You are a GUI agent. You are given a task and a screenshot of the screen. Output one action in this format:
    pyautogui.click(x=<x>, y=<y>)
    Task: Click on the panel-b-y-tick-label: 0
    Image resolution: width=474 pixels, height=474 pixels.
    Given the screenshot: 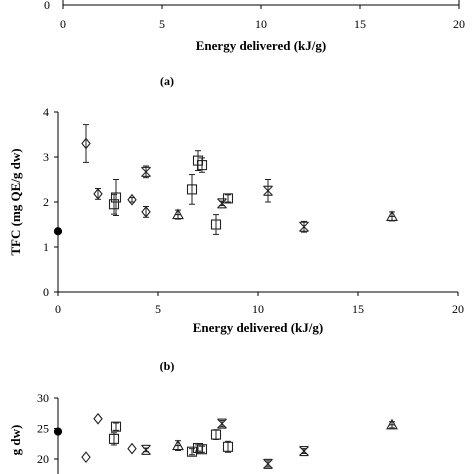 What is the action you would take?
    pyautogui.click(x=46, y=292)
    